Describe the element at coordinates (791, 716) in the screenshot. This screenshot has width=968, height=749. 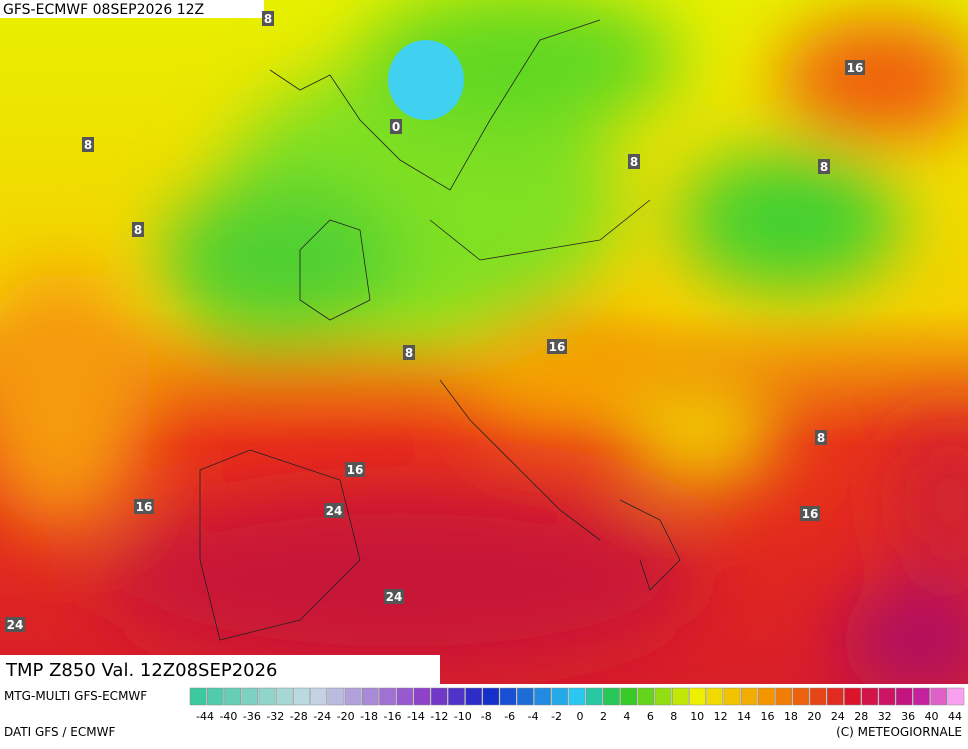
I see `legend-label: 18` at that location.